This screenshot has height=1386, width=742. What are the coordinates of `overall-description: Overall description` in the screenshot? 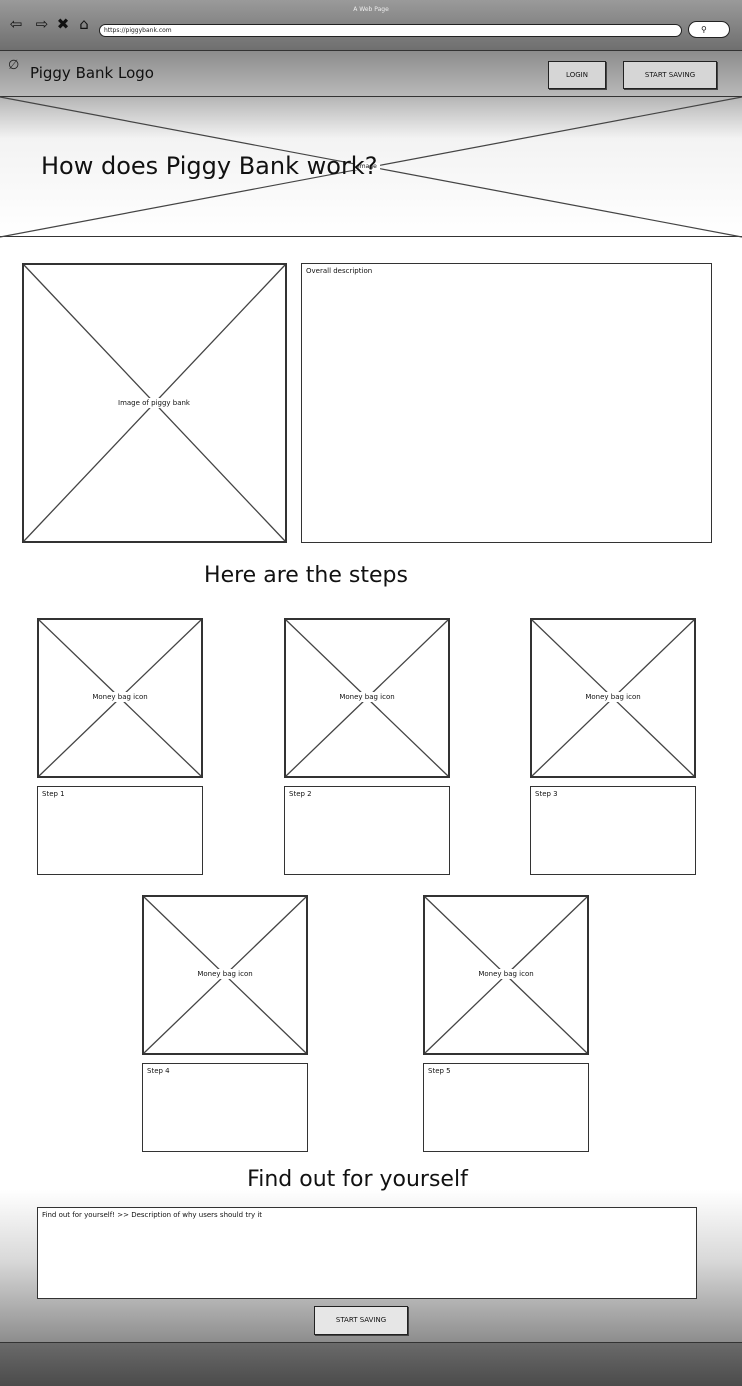 It's located at (506, 403).